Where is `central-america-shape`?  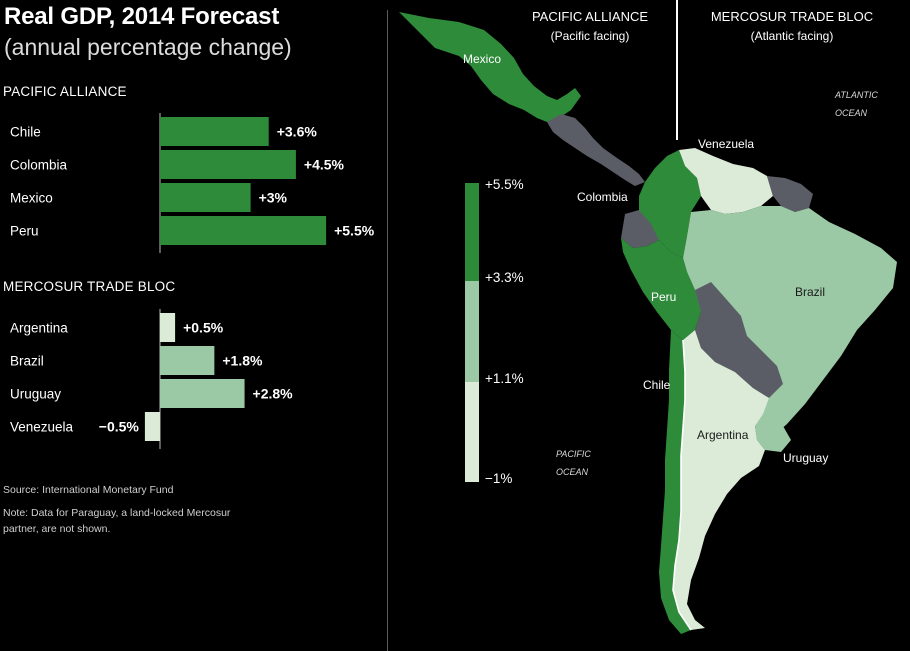
central-america-shape is located at coordinates (596, 150).